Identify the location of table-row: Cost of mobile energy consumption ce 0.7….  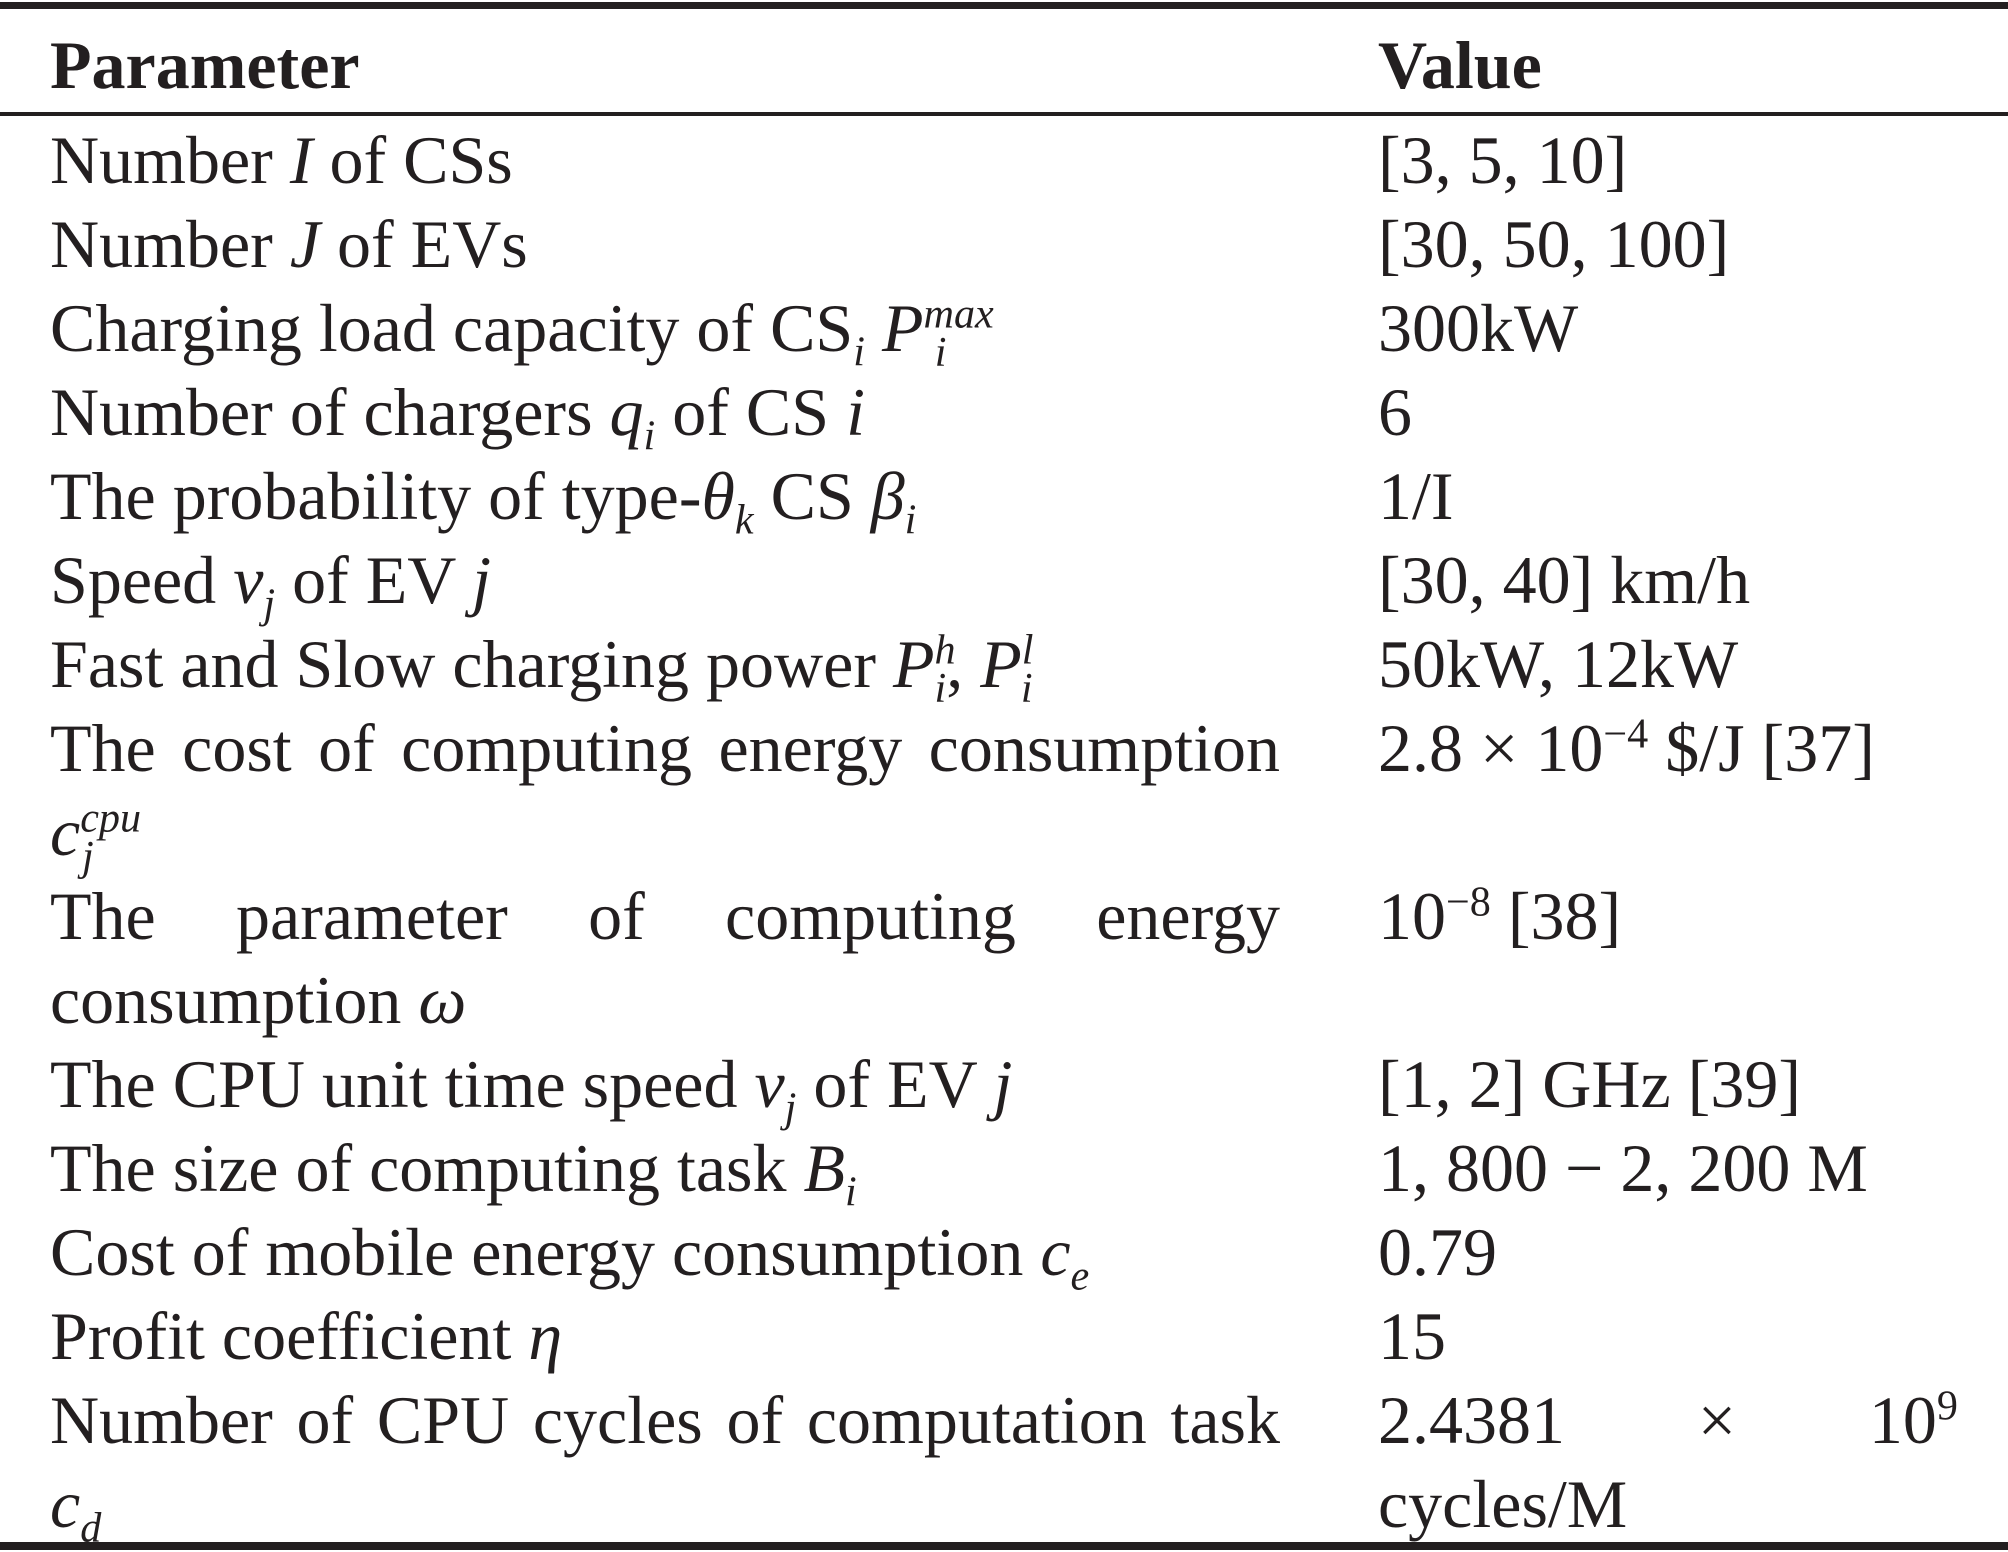
(1004, 1255).